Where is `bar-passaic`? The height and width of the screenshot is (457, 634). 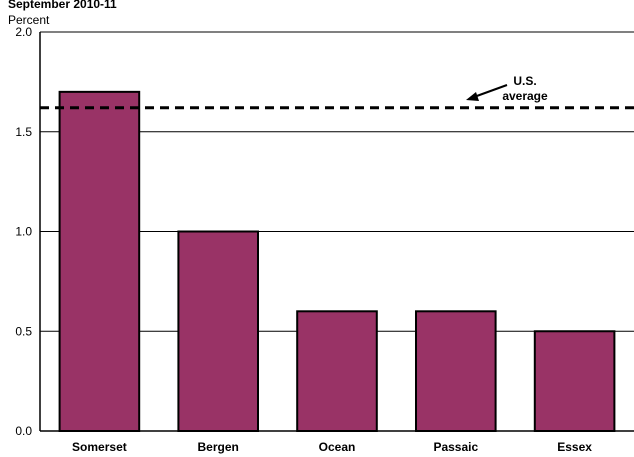 bar-passaic is located at coordinates (456, 371).